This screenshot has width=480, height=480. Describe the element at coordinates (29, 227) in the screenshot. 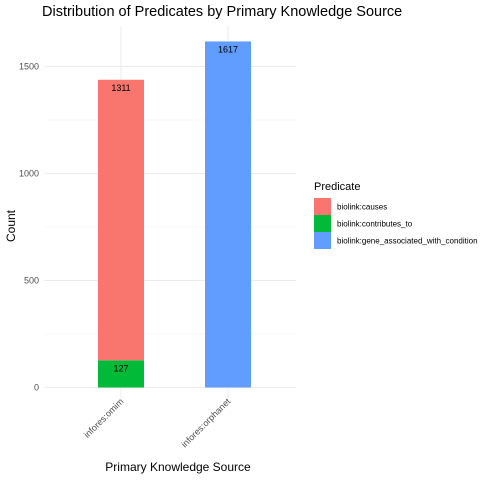

I see `y-axis-ticks: 0 500 1000 1500` at that location.